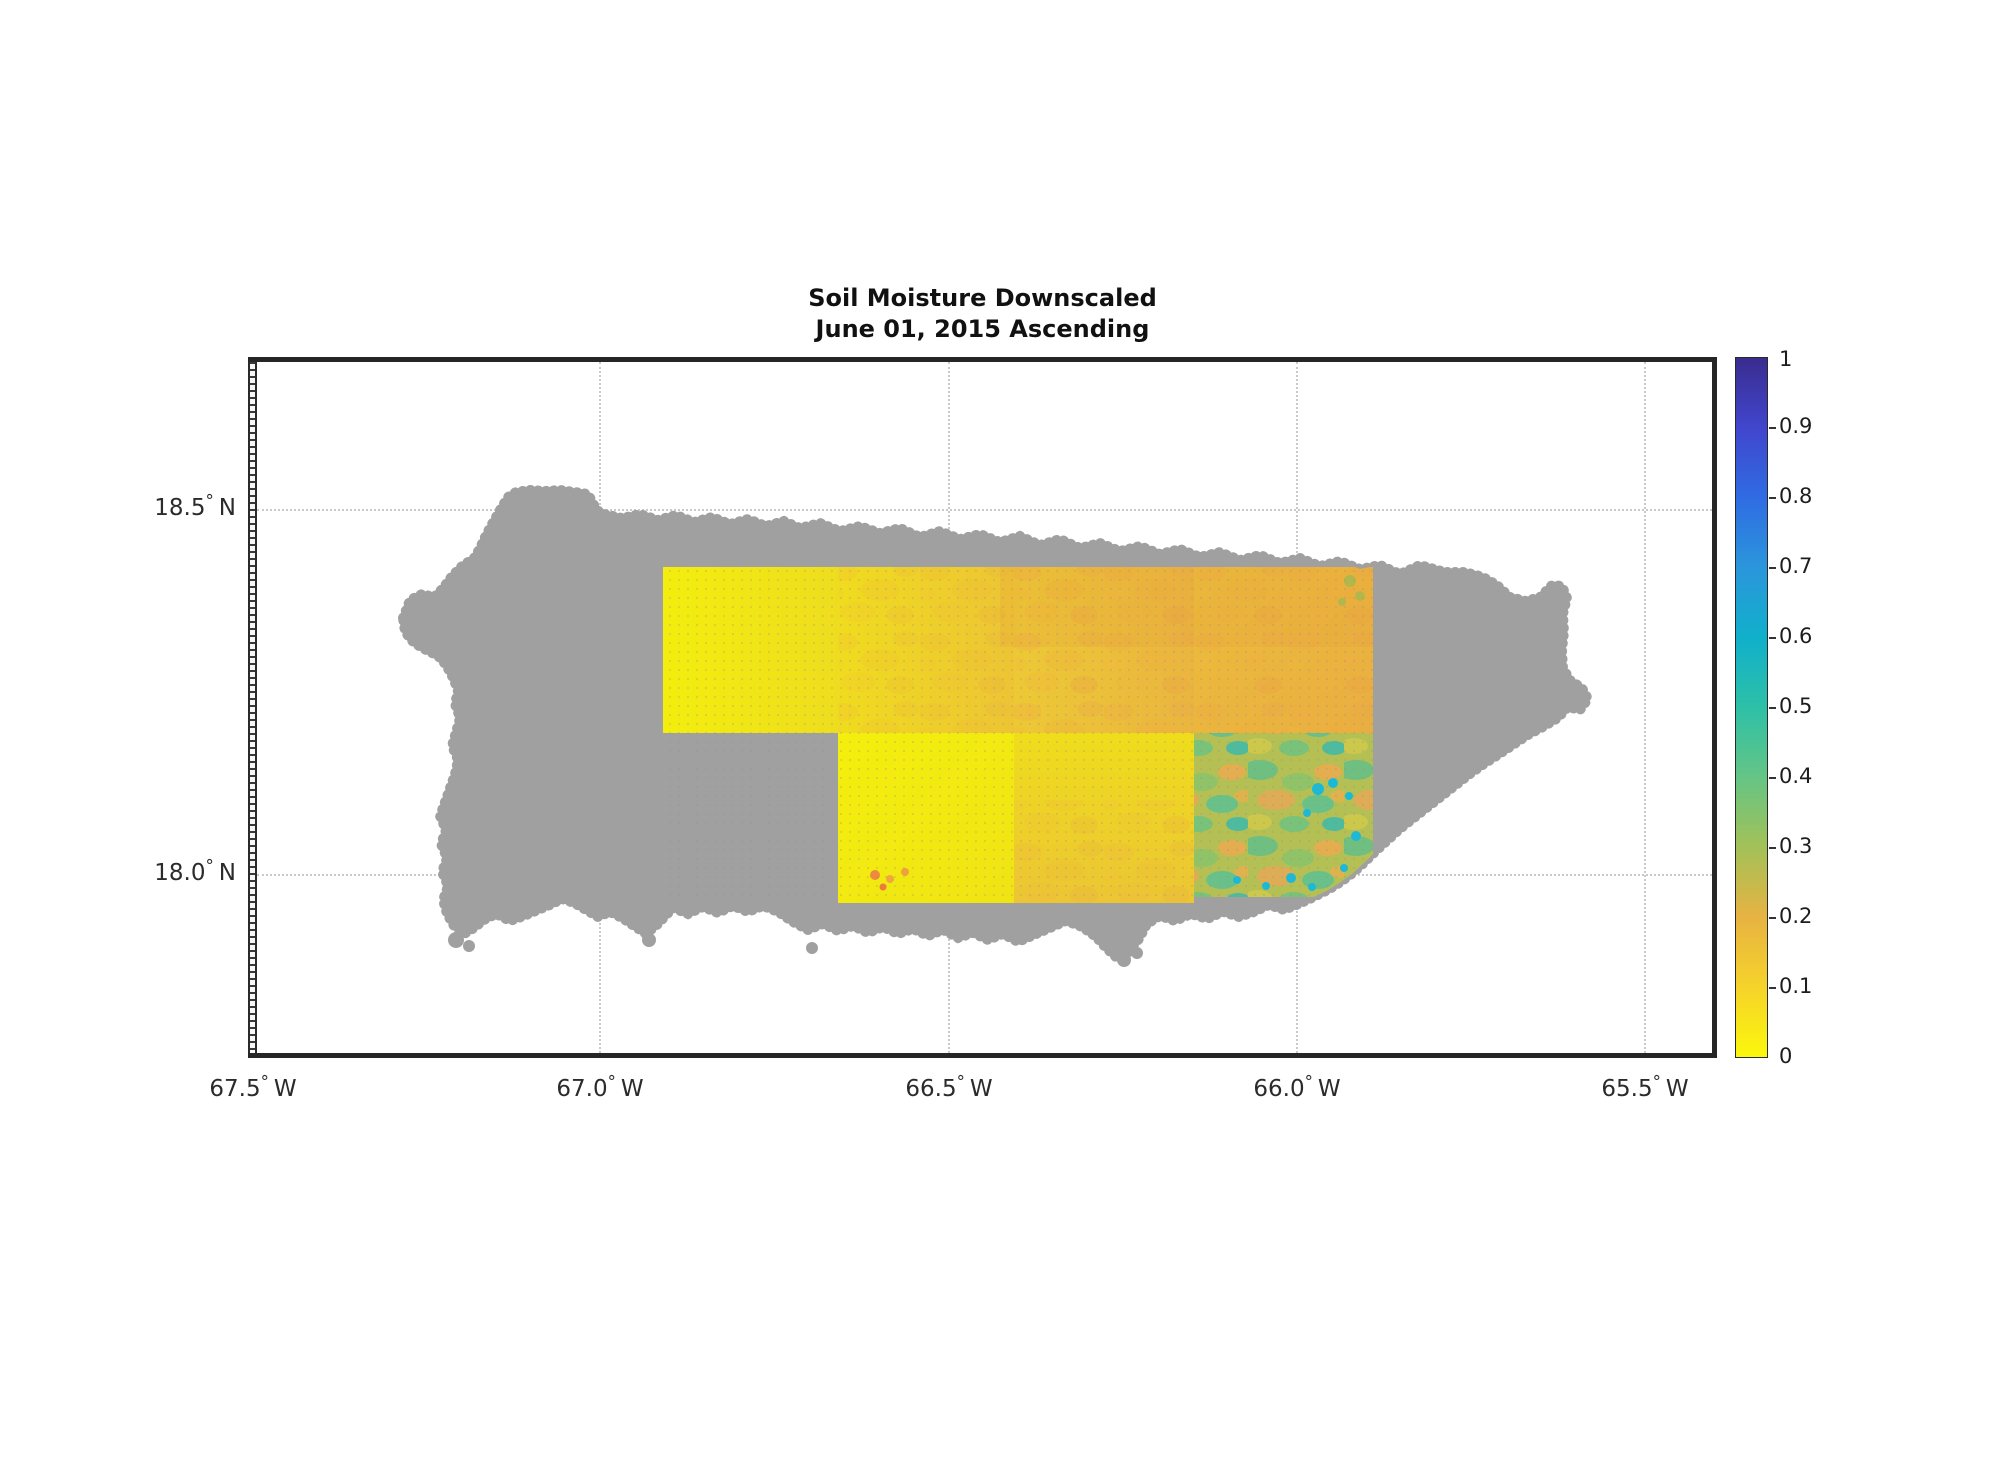 Image resolution: width=1991 pixels, height=1470 pixels. I want to click on y-tick-18.5N: 18.5° N, so click(166, 507).